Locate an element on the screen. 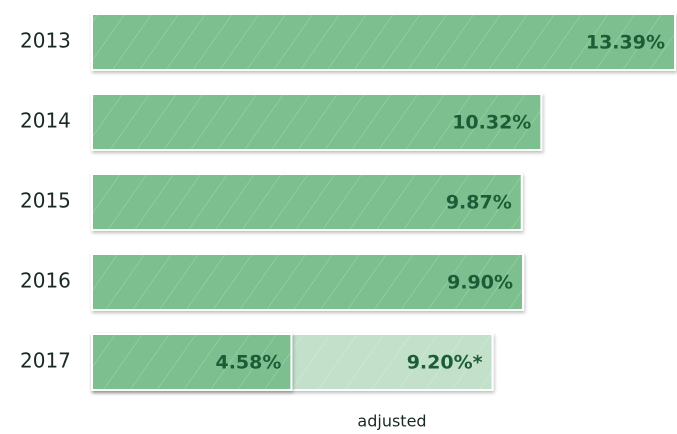 Image resolution: width=677 pixels, height=434 pixels. category-label: 2014 is located at coordinates (45, 121).